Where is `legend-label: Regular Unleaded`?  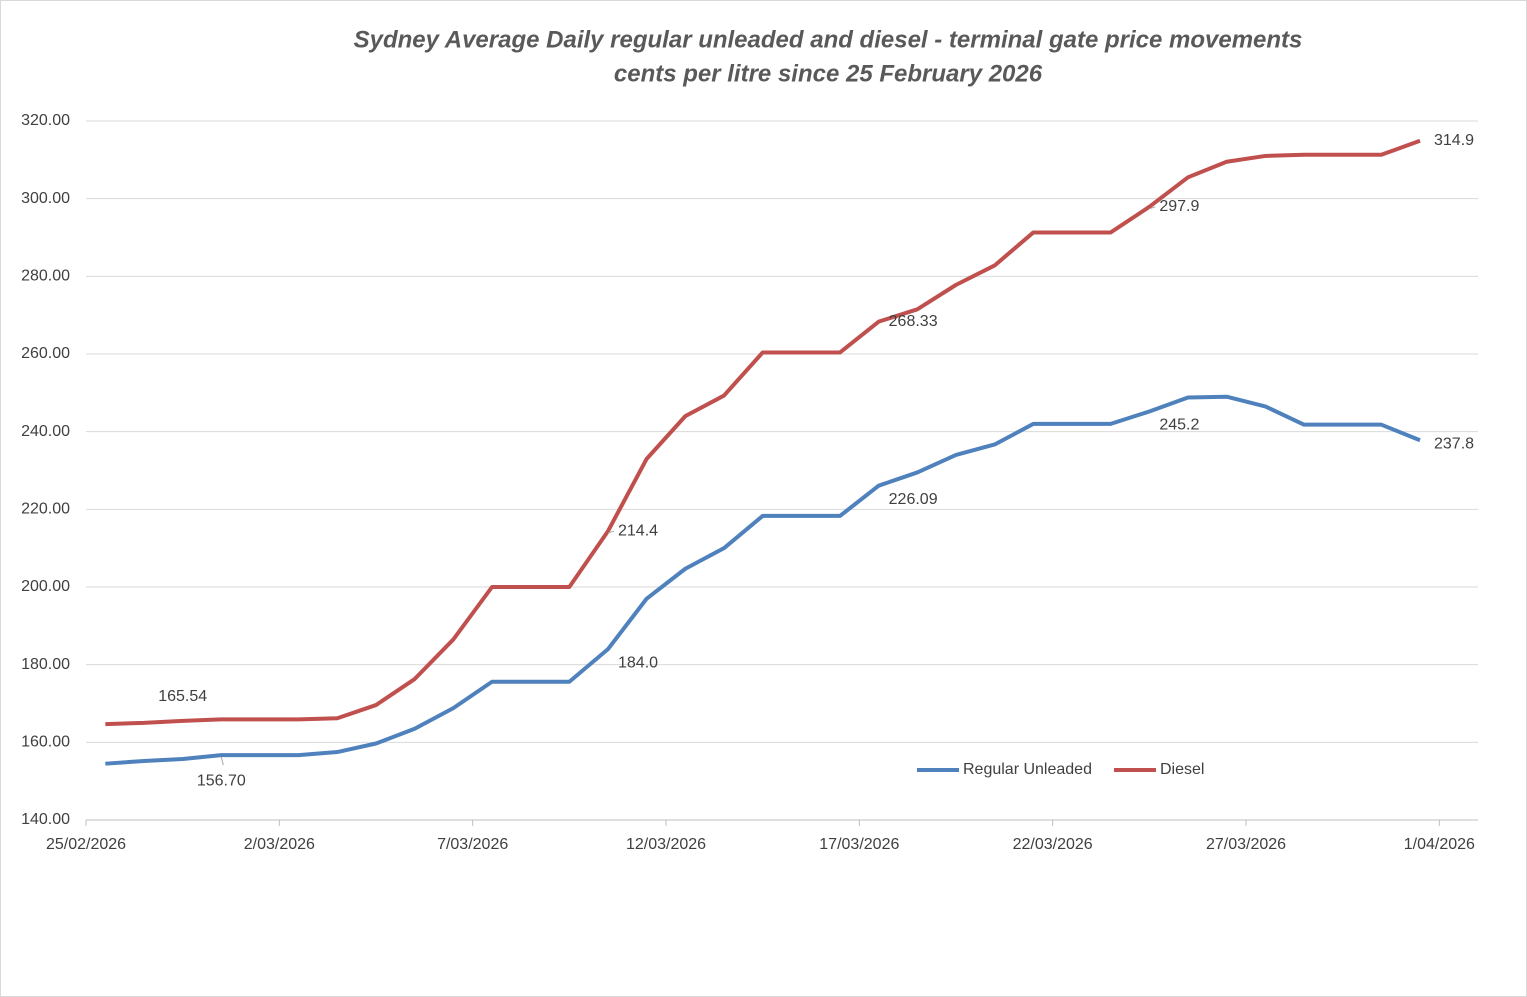 legend-label: Regular Unleaded is located at coordinates (1027, 769).